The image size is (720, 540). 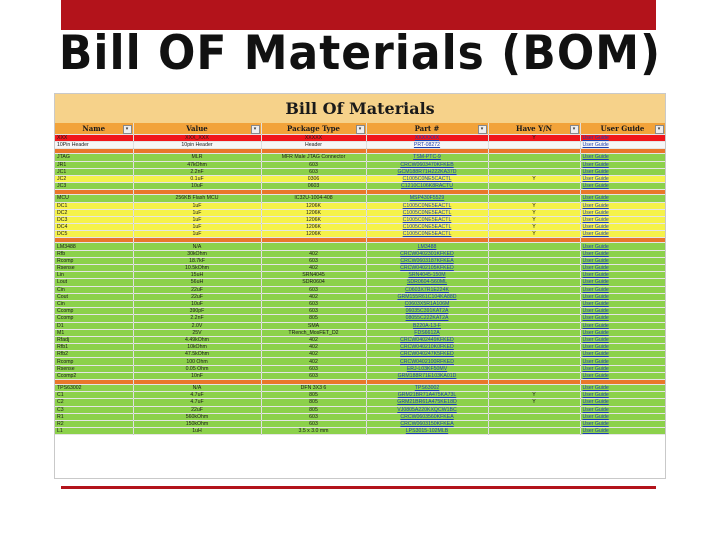 What do you see at coordinates (427, 172) in the screenshot?
I see `cell-part-number: GCM188R71H222KA37D` at bounding box center [427, 172].